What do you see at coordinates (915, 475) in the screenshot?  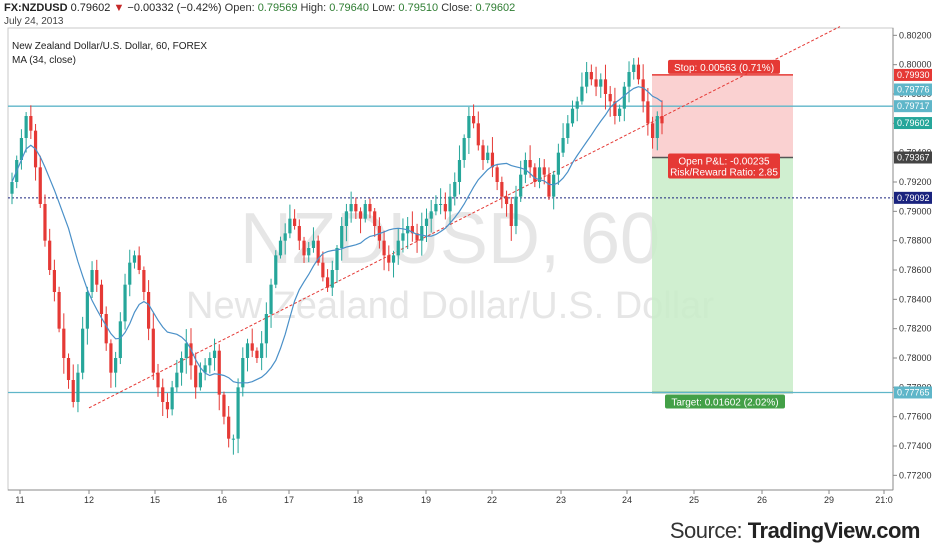 I see `y-tick-label: 0.77200` at bounding box center [915, 475].